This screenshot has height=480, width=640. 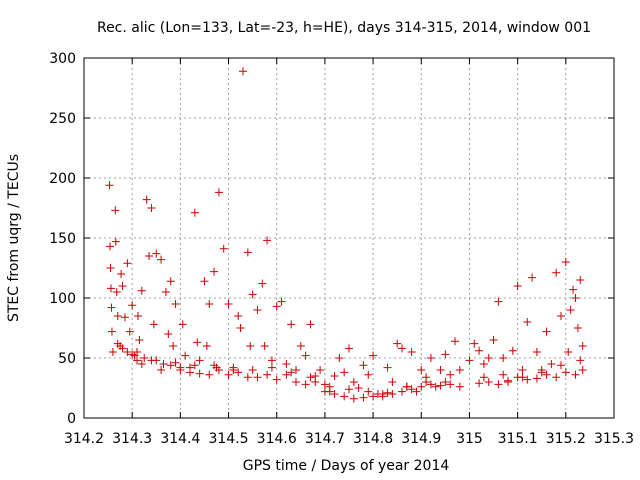 I want to click on x-tick-label: 314.7, so click(x=325, y=439).